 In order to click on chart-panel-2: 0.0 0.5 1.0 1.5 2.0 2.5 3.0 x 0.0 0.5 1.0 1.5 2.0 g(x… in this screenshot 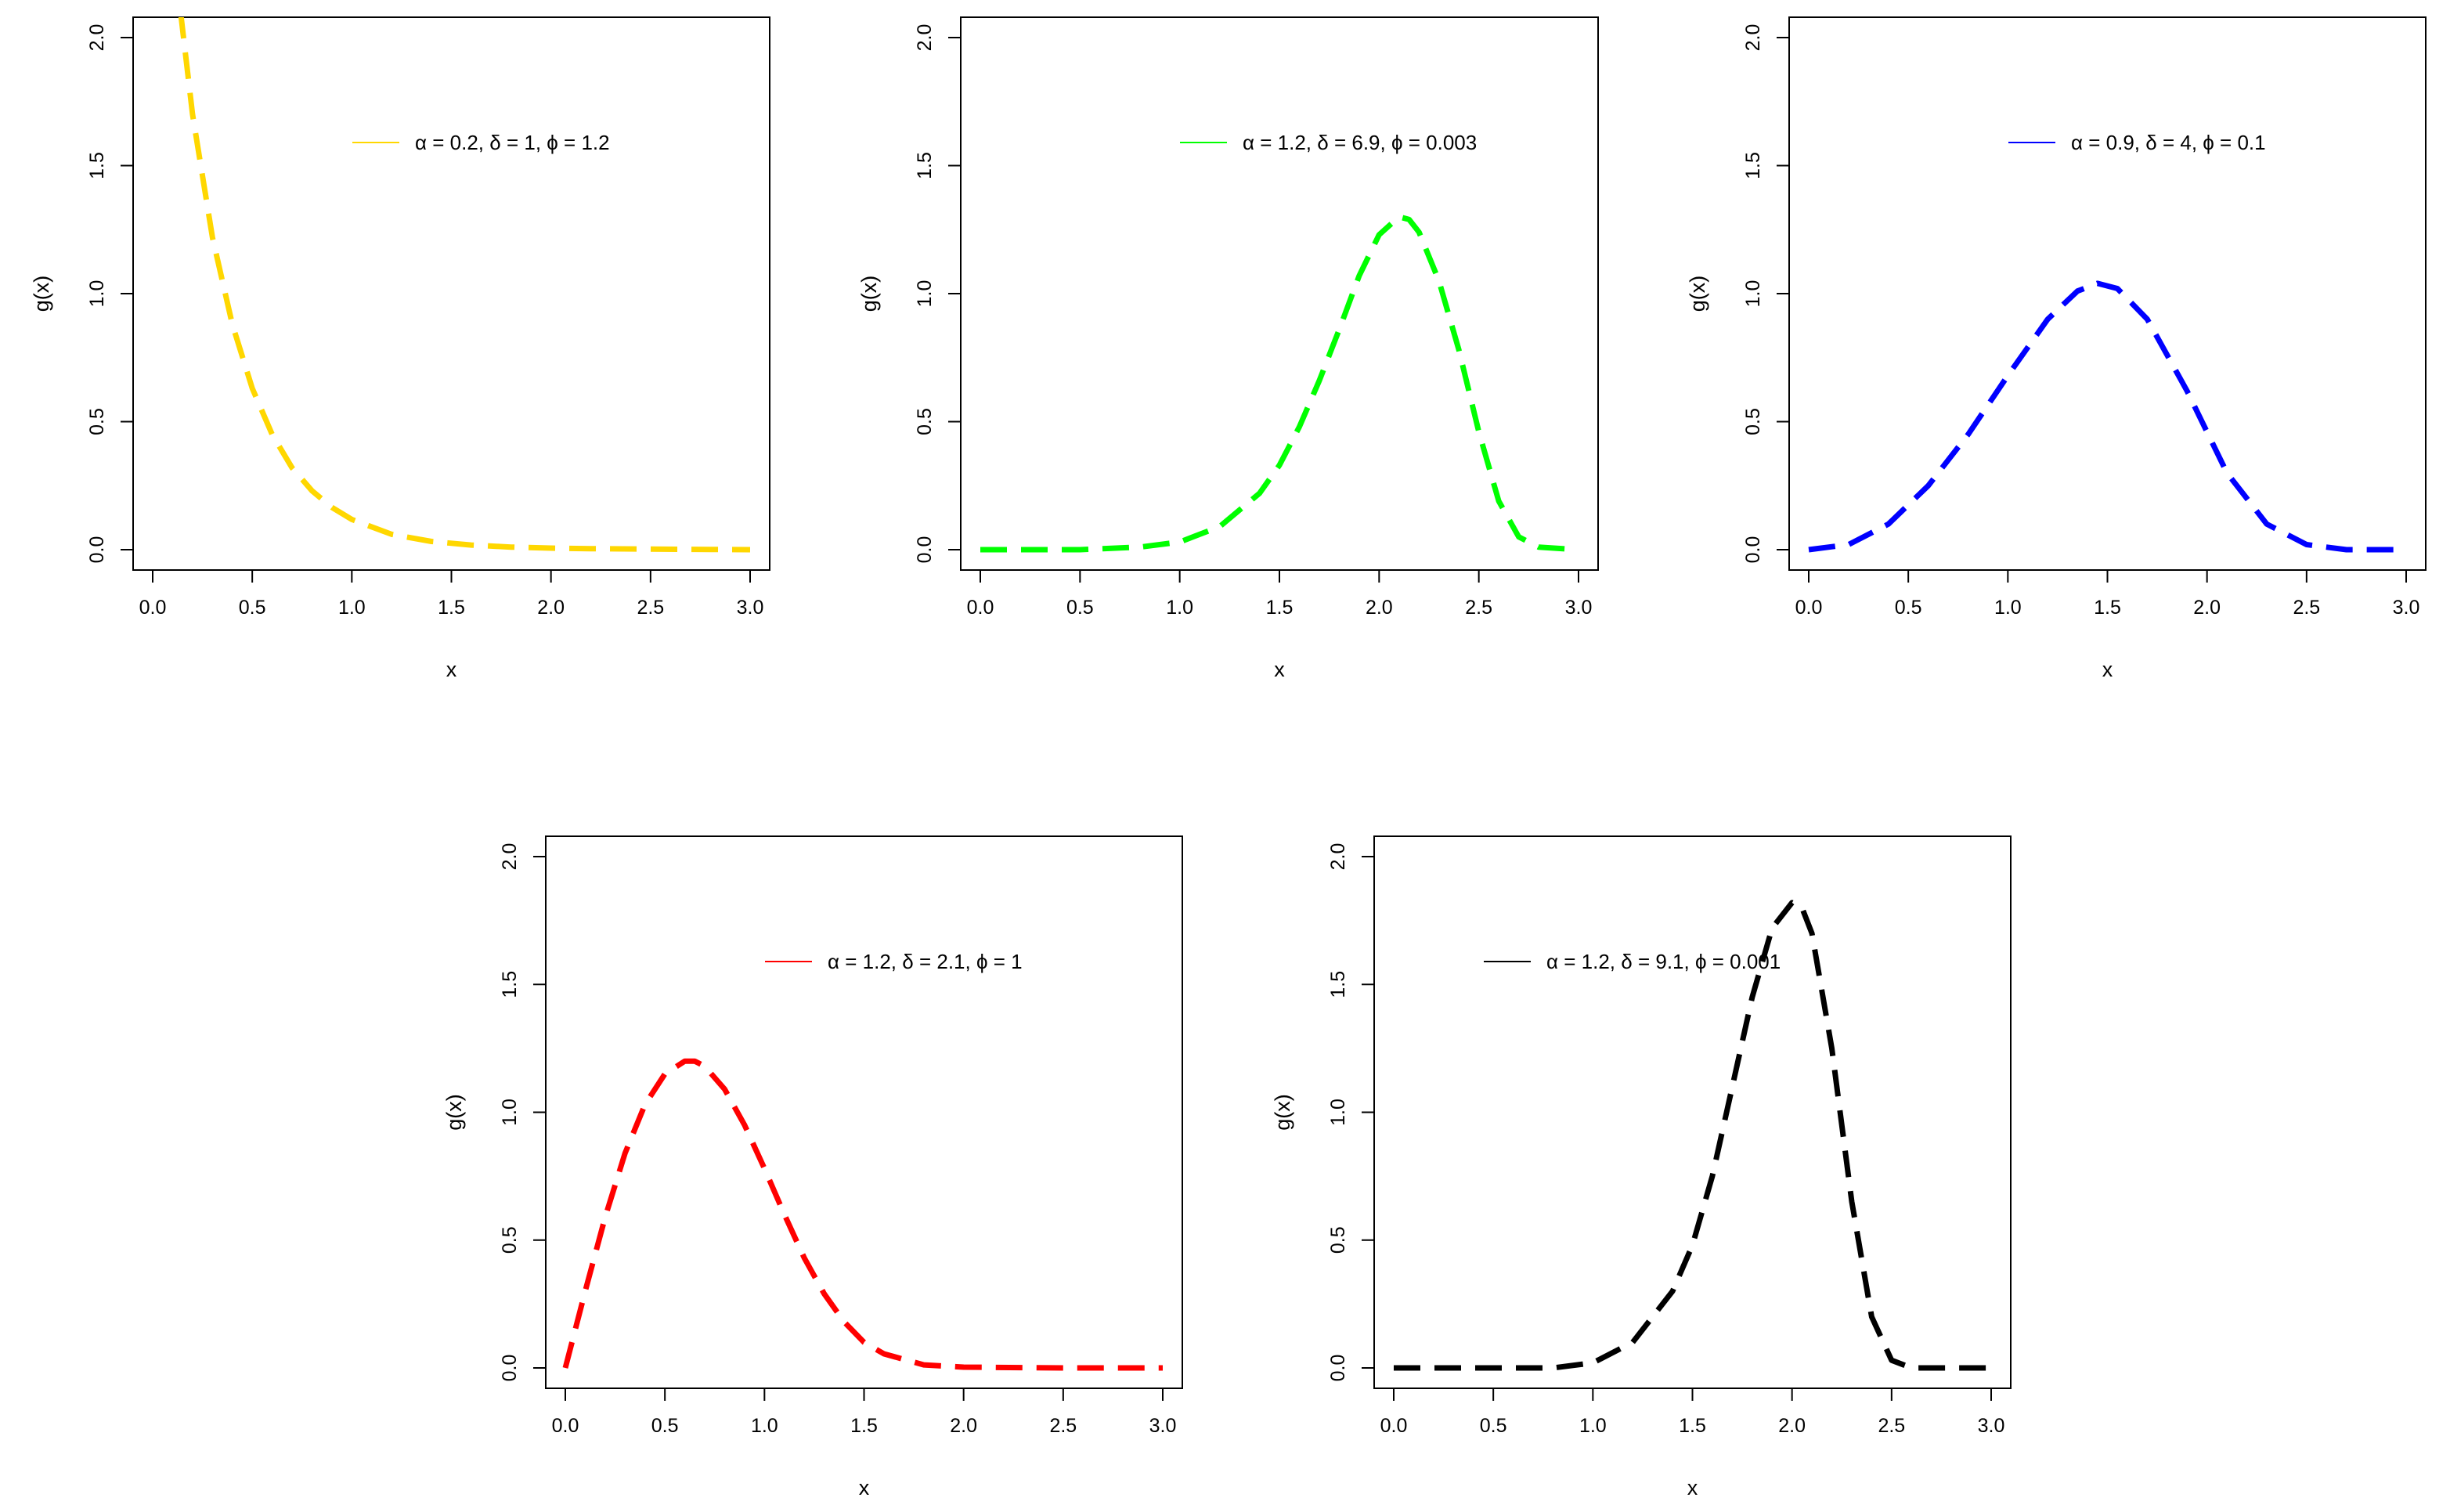, I will do `click(1228, 348)`.